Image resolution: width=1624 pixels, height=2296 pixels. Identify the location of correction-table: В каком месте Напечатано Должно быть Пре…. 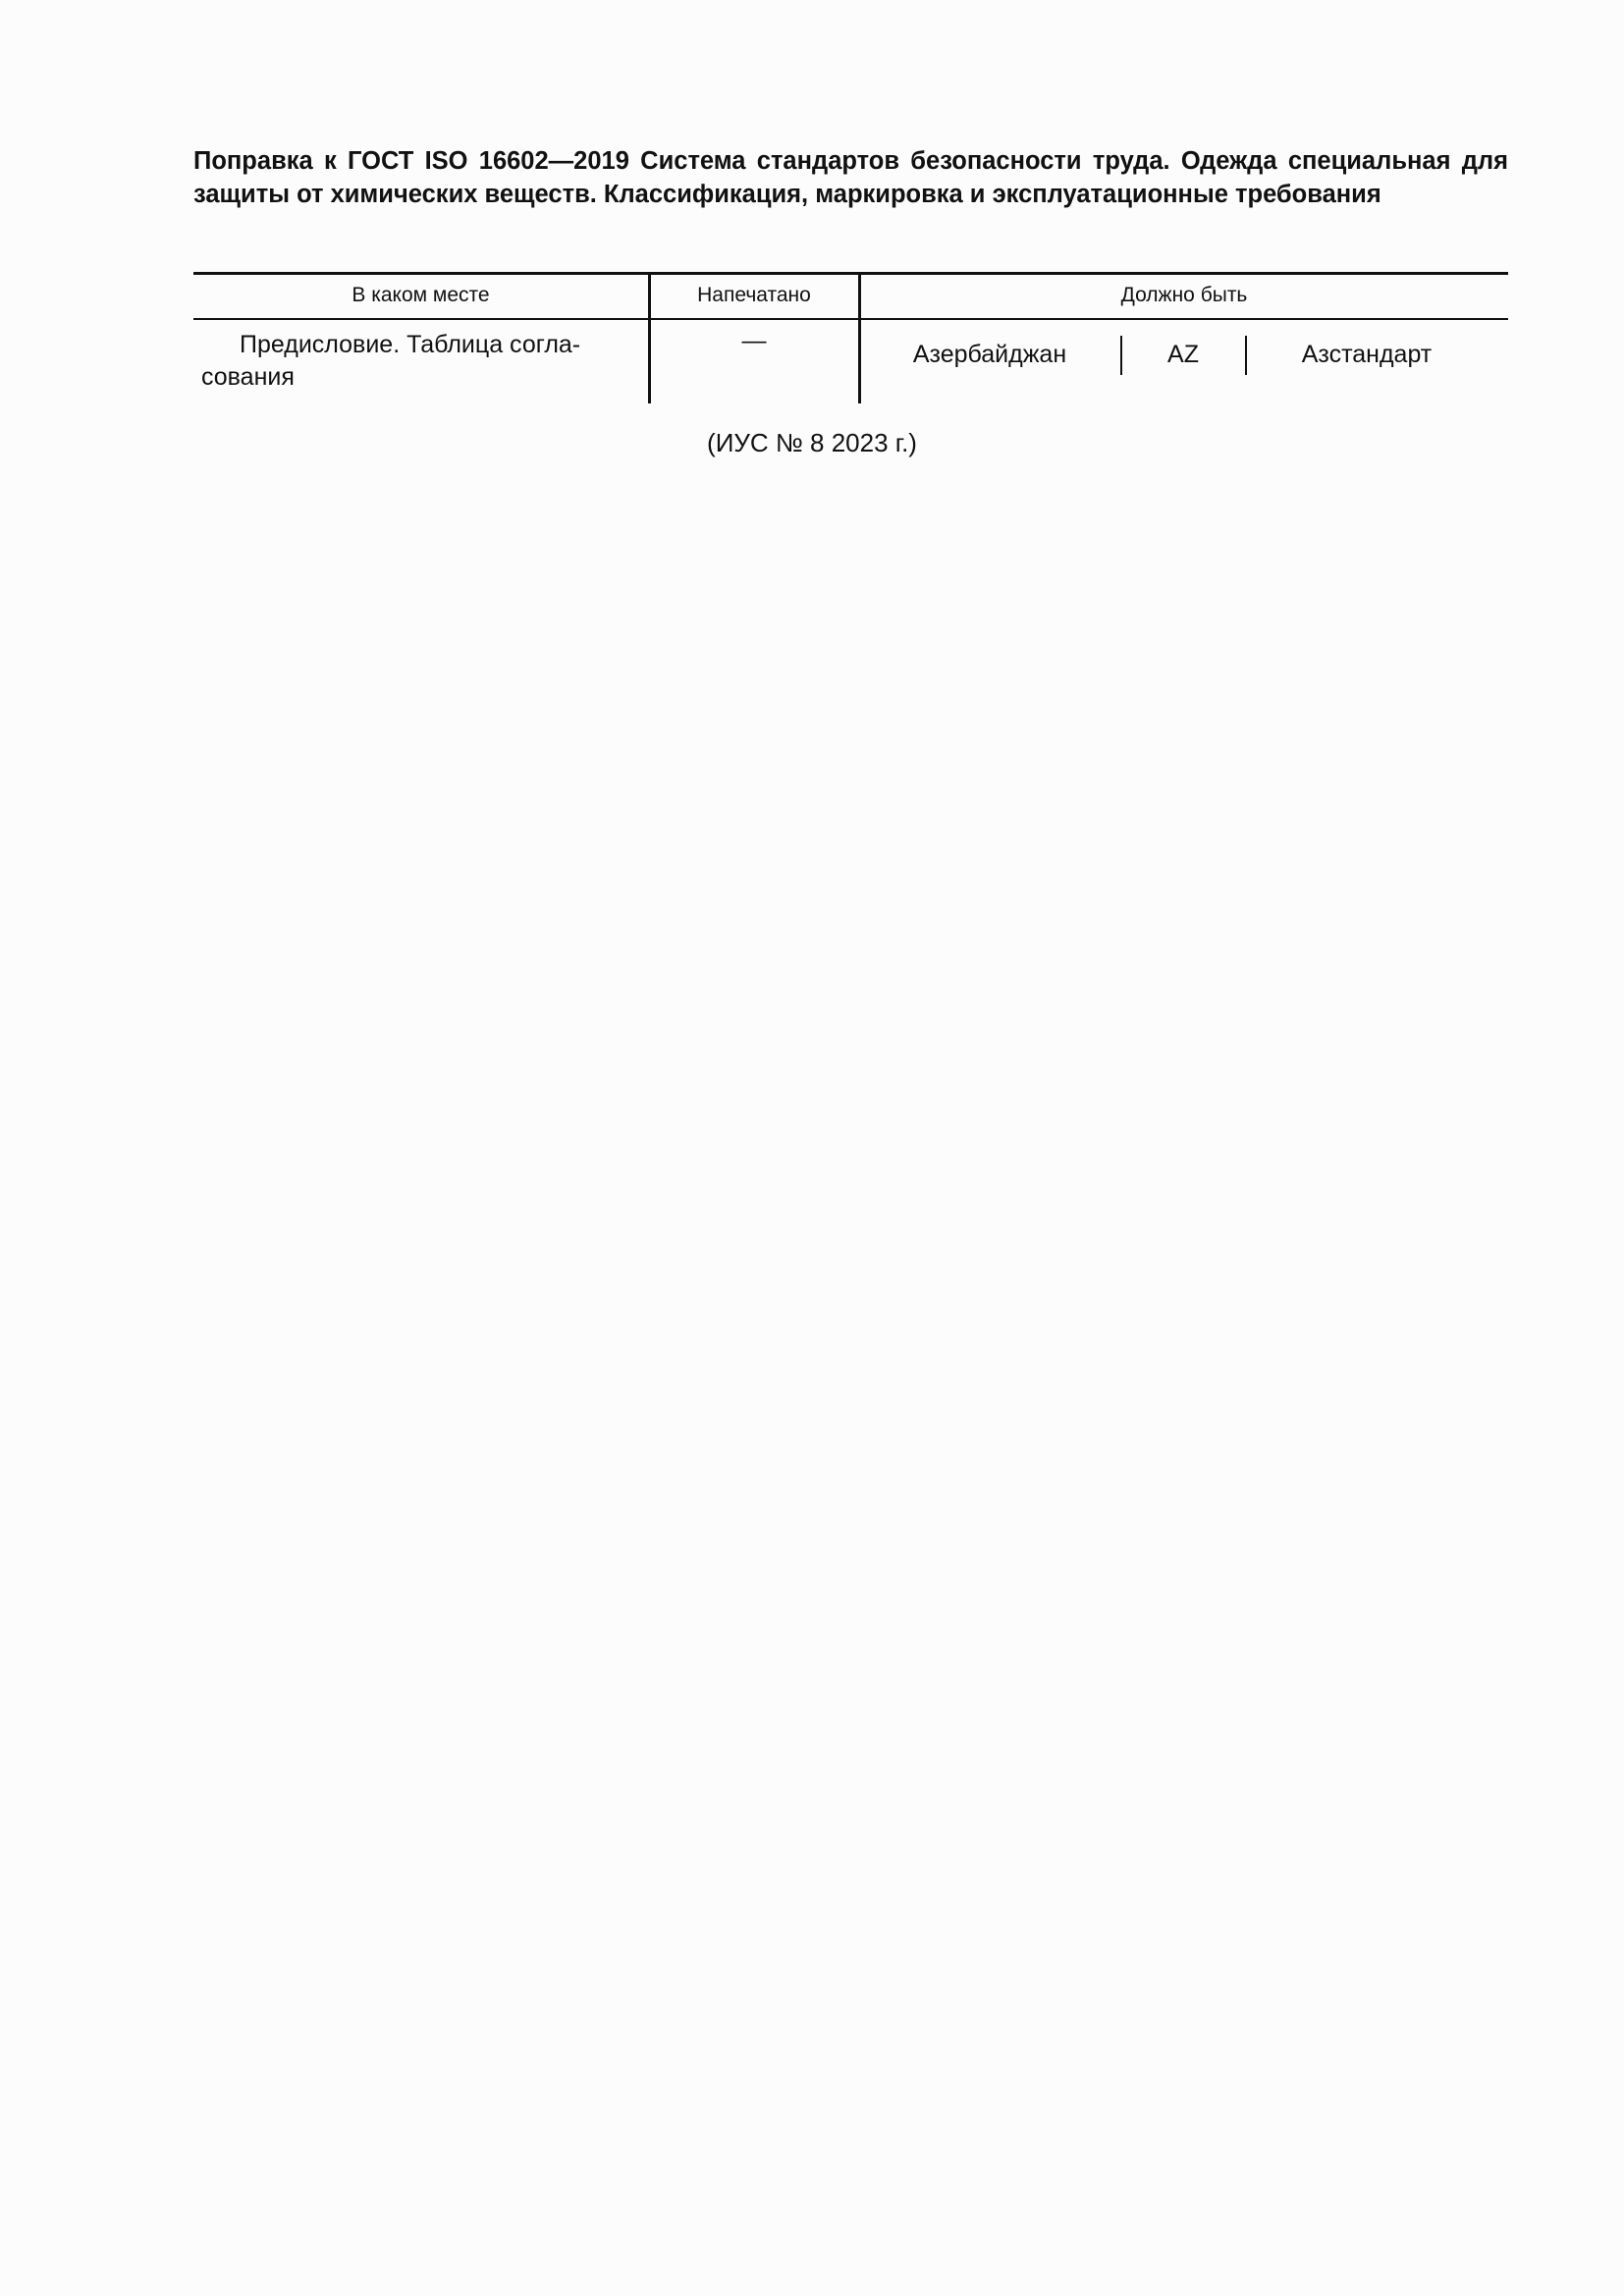
(850, 337).